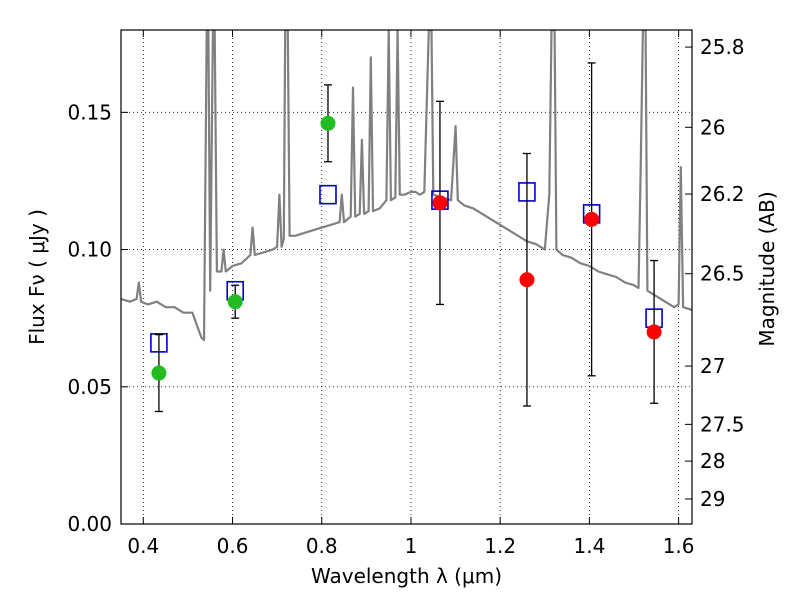 This screenshot has height=600, width=800. I want to click on y2-tick-label: 28, so click(712, 461).